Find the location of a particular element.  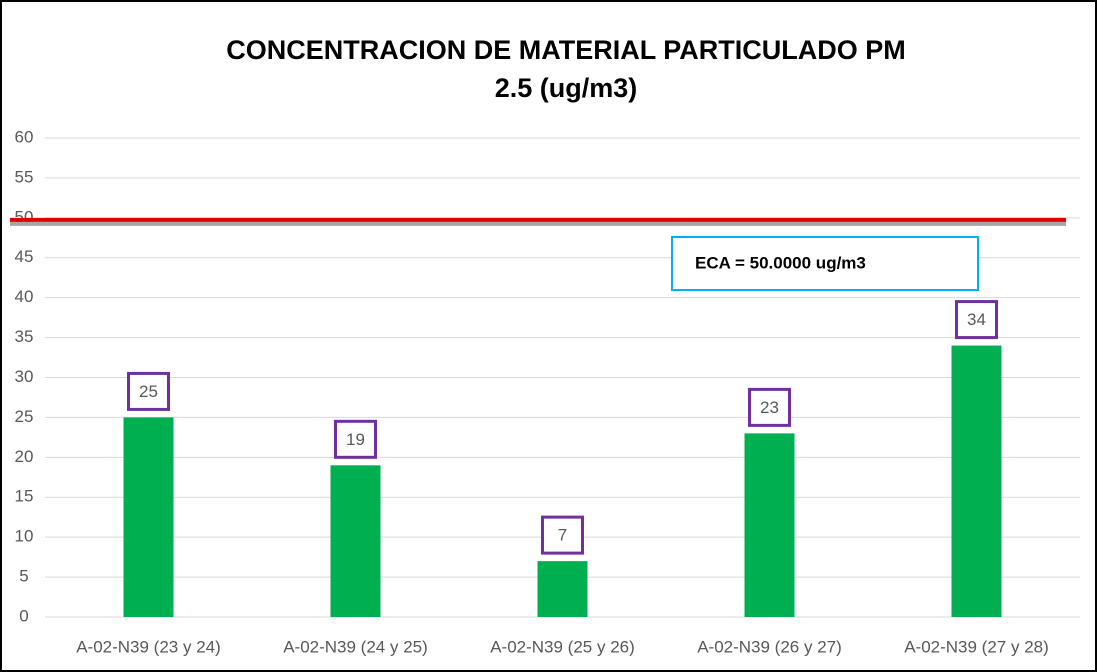

y-tick-label: 0 is located at coordinates (23, 615).